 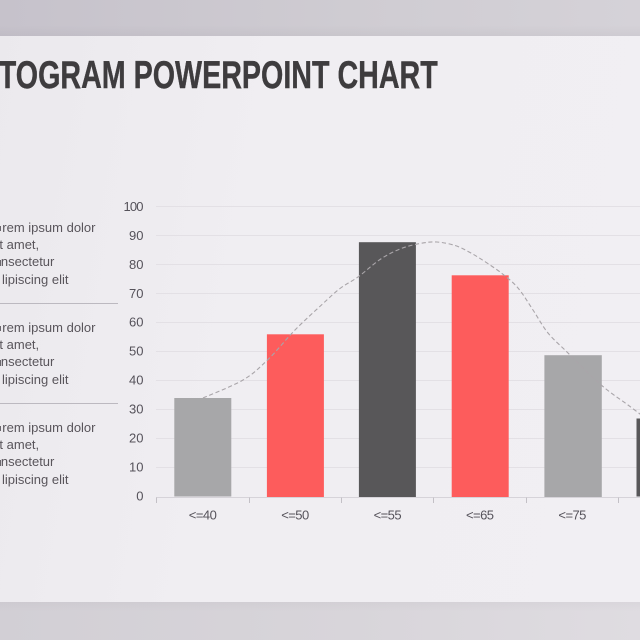 I want to click on svg-text: 50, so click(x=136, y=351).